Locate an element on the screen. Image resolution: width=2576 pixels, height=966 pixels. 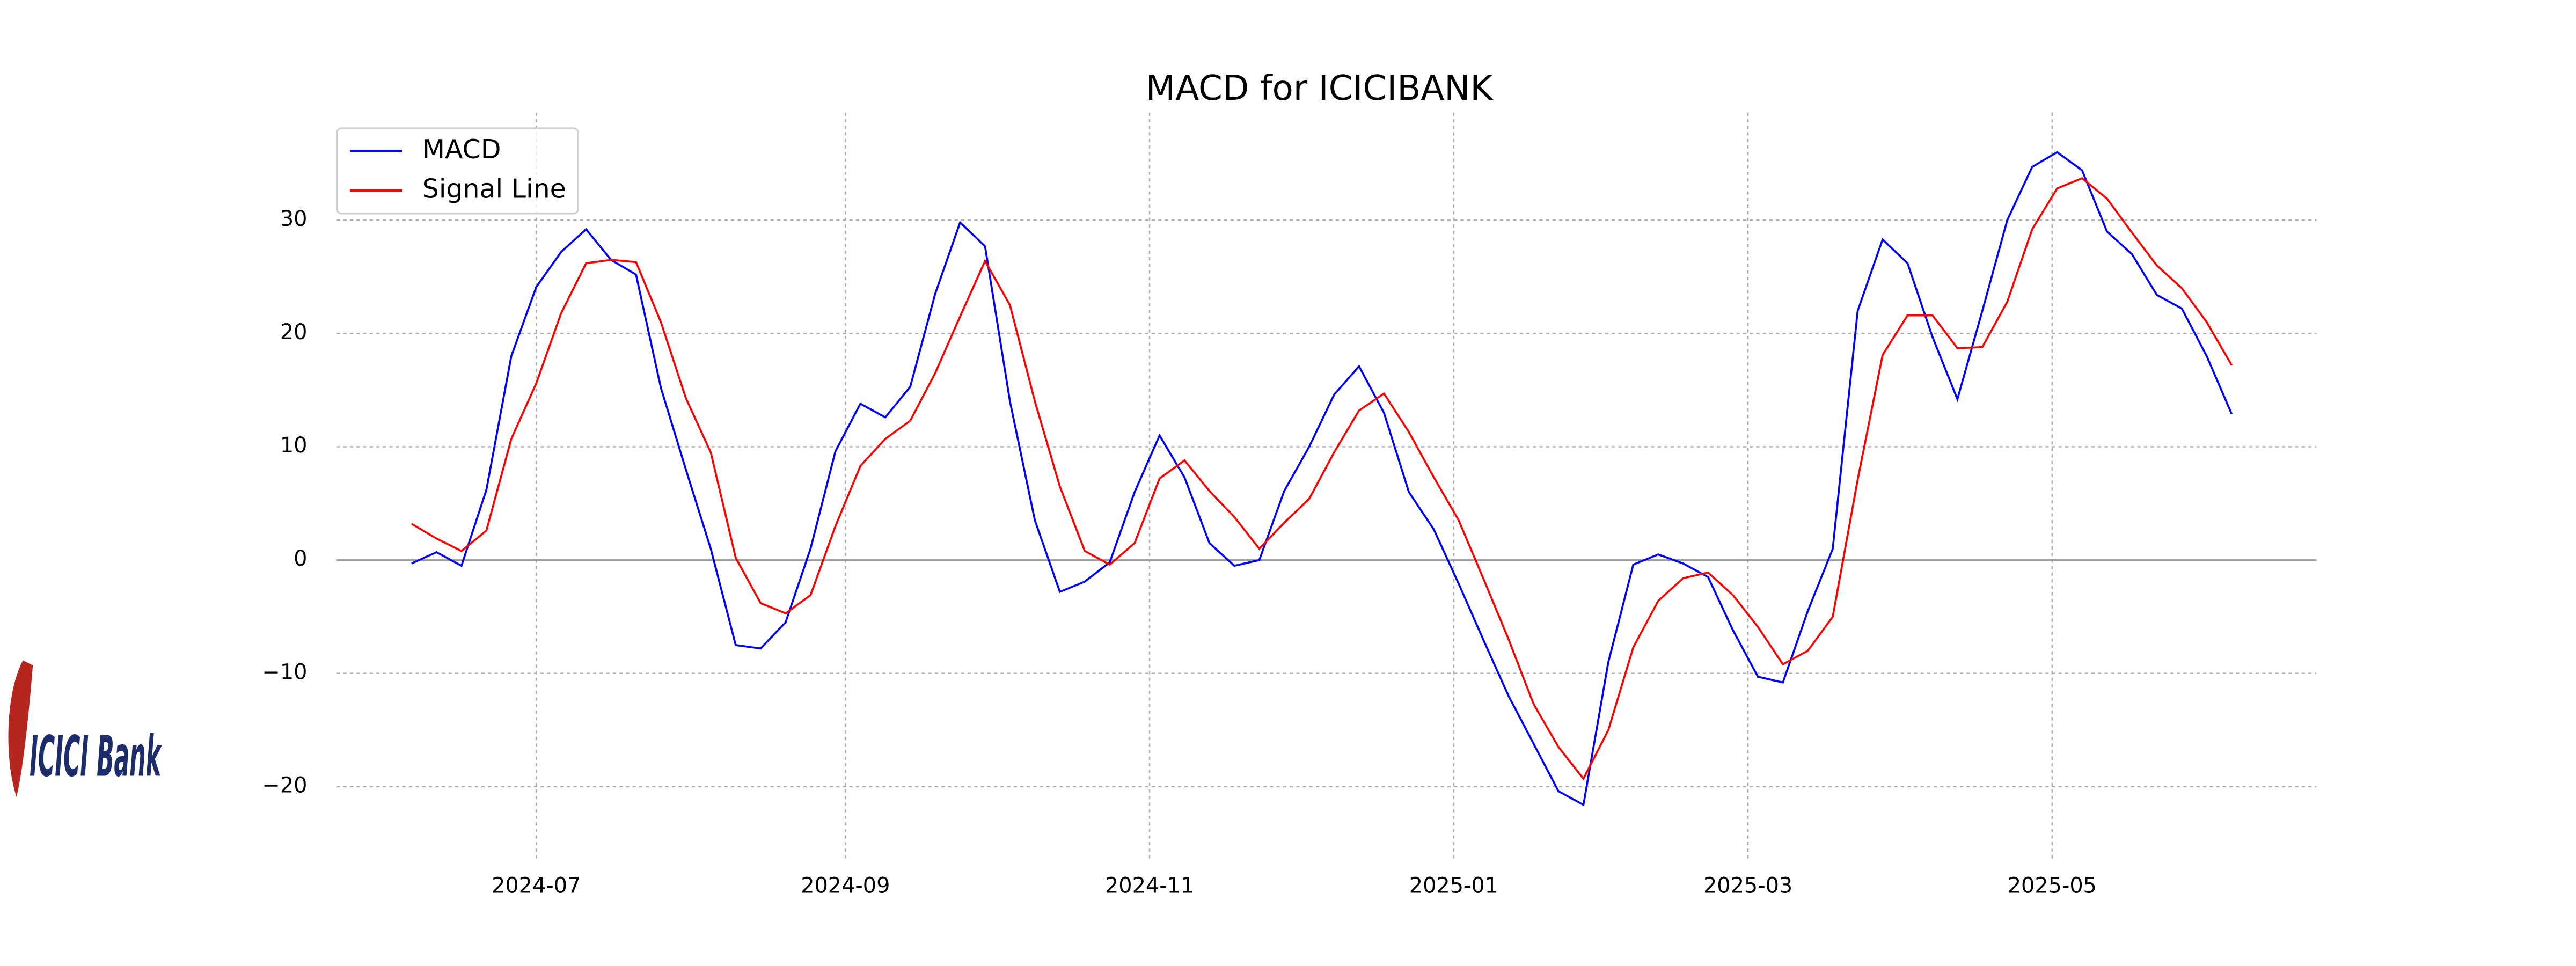
y-tick-label: 20 is located at coordinates (294, 332).